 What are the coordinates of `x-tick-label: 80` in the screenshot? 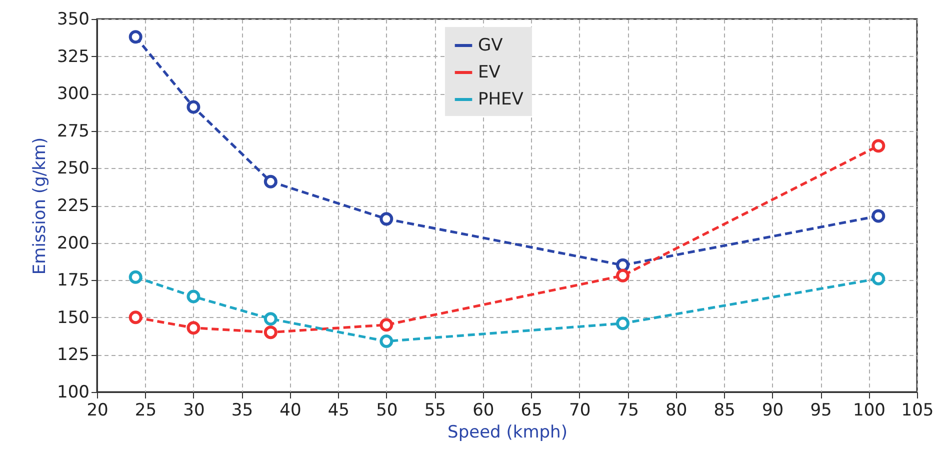 It's located at (677, 410).